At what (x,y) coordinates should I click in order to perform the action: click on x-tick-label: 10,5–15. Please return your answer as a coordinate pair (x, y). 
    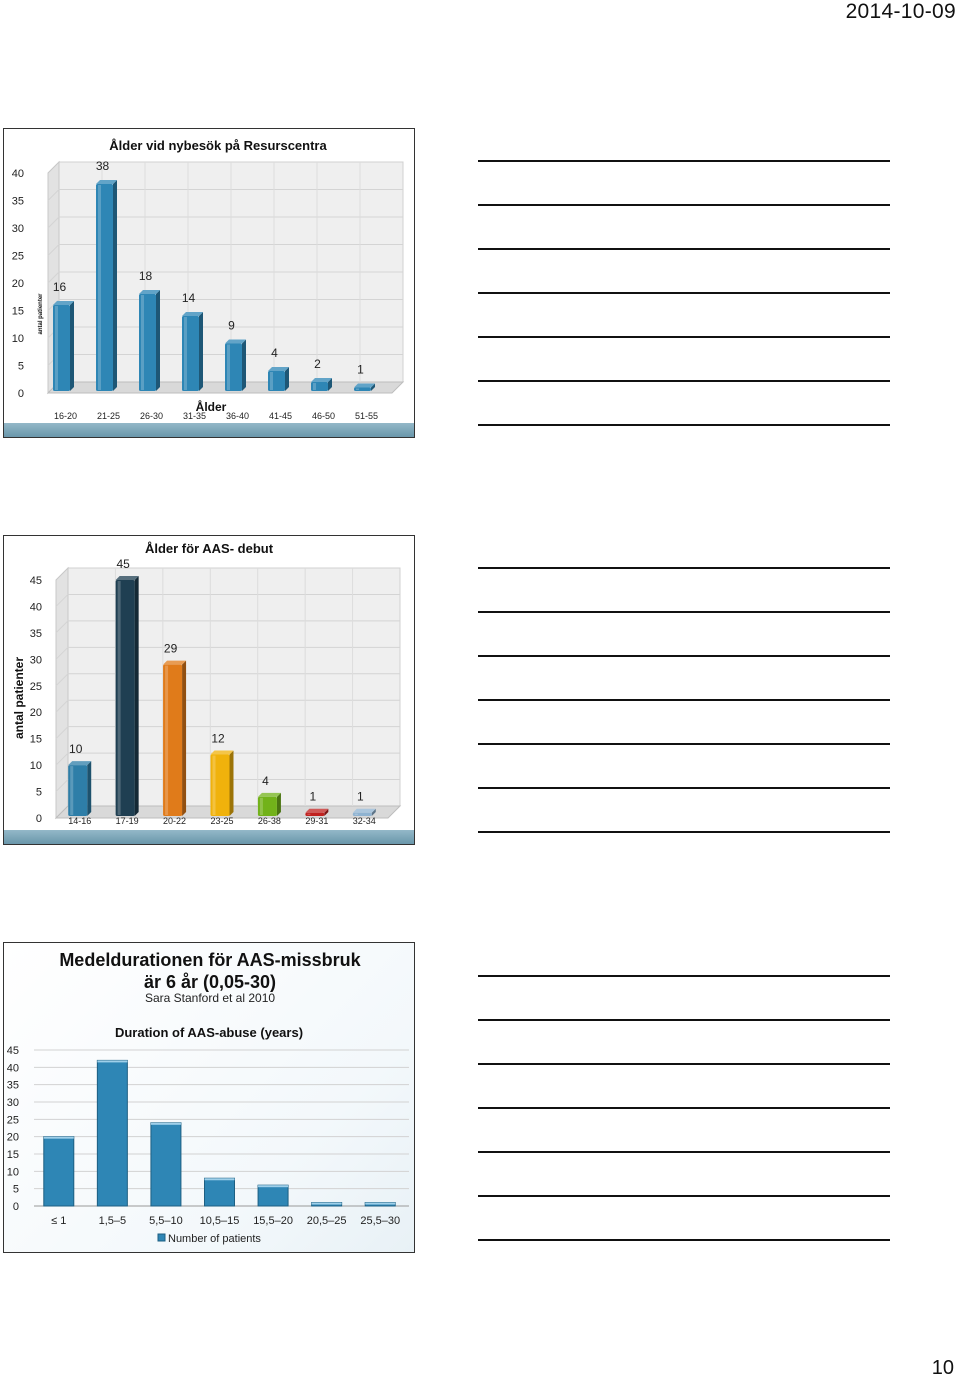
    Looking at the image, I should click on (220, 1221).